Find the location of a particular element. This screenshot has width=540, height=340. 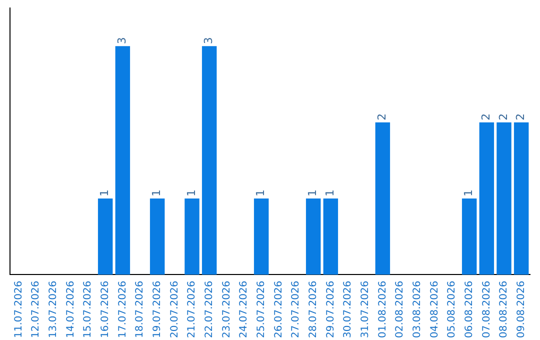

x-tick-label: 07.08.2026 is located at coordinates (486, 309).